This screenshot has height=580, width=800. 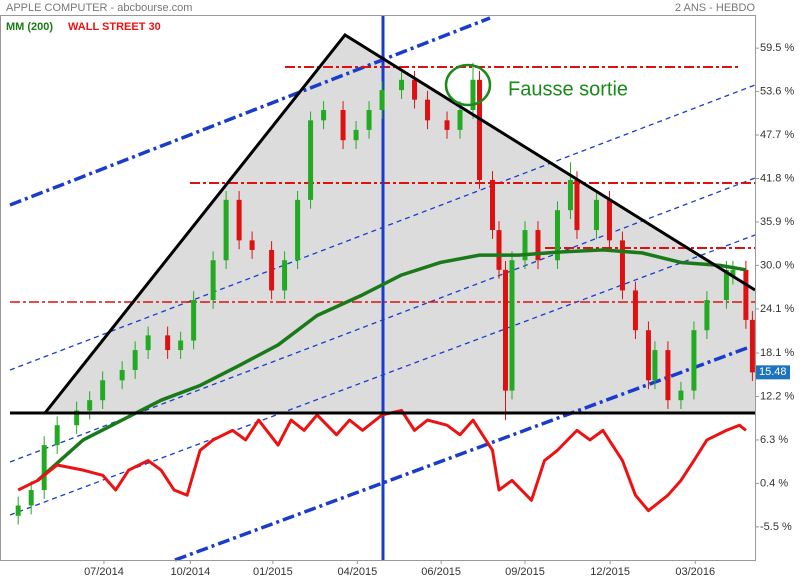 I want to click on price-tag, so click(x=773, y=372).